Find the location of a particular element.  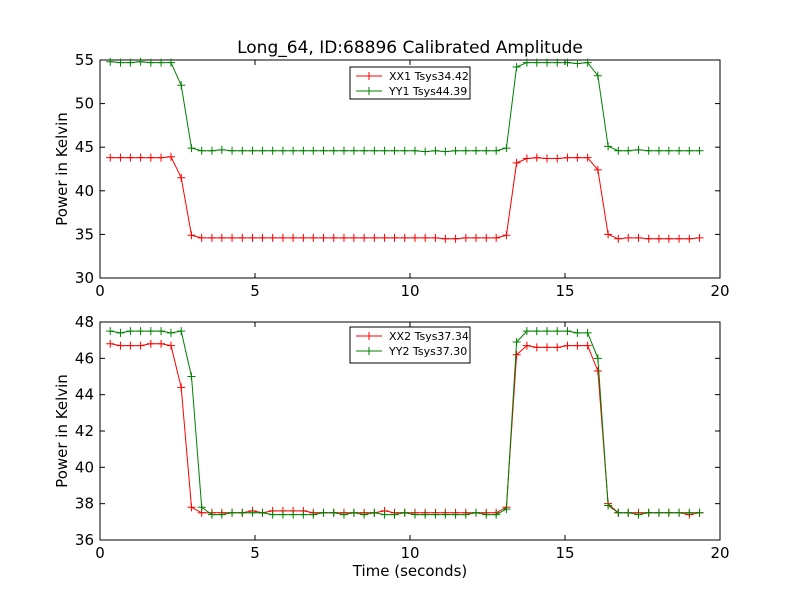

y-tick-label: 30 is located at coordinates (84, 278).